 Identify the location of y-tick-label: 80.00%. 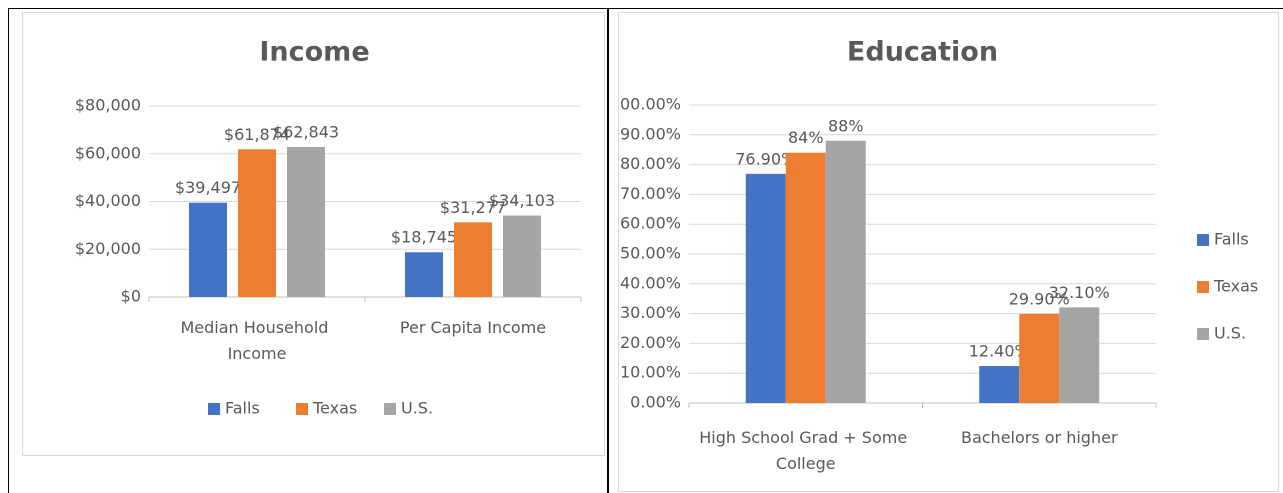
(650, 163).